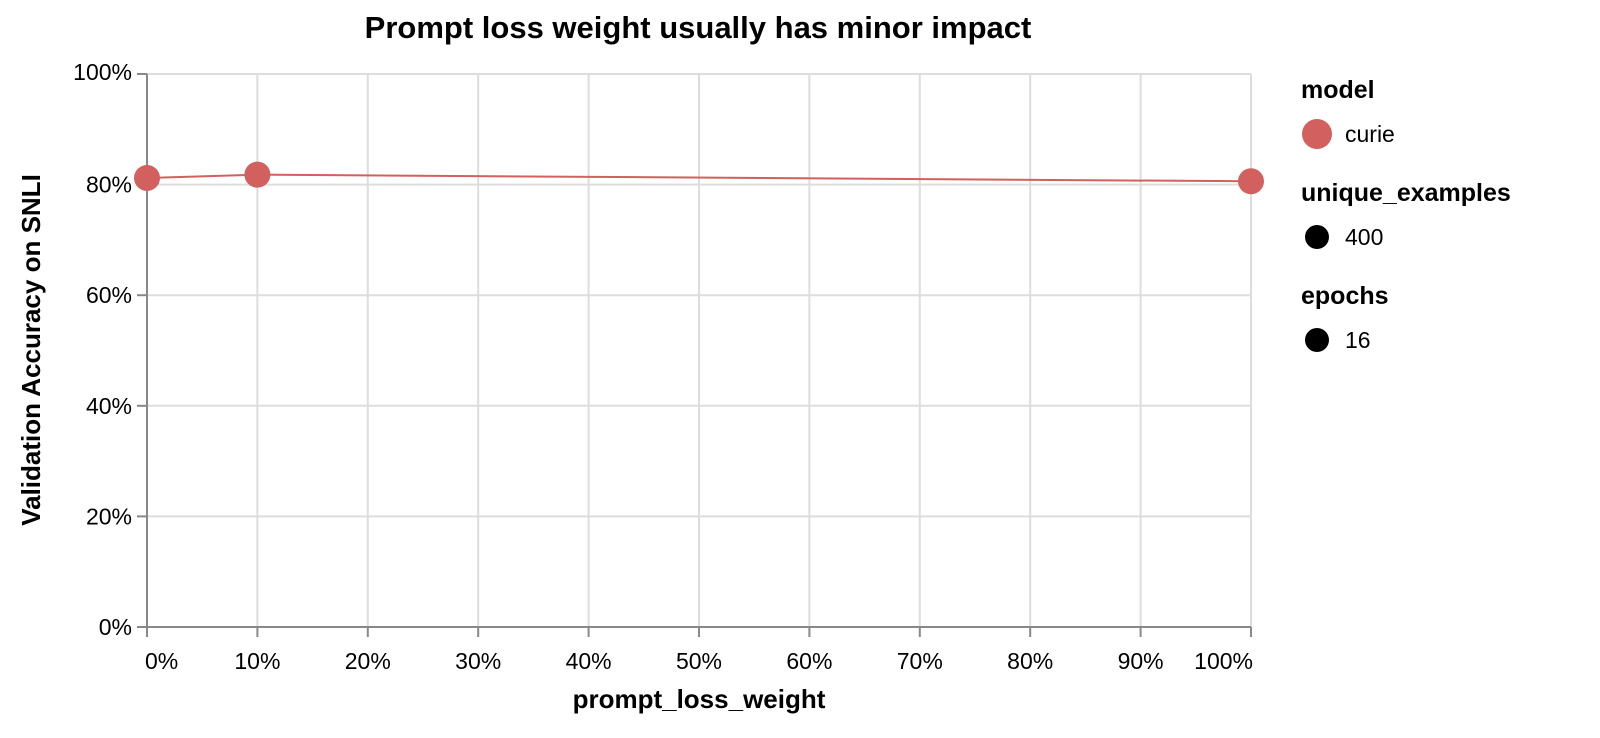 Image resolution: width=1600 pixels, height=738 pixels. Describe the element at coordinates (809, 661) in the screenshot. I see `x-tick-label: 60%` at that location.